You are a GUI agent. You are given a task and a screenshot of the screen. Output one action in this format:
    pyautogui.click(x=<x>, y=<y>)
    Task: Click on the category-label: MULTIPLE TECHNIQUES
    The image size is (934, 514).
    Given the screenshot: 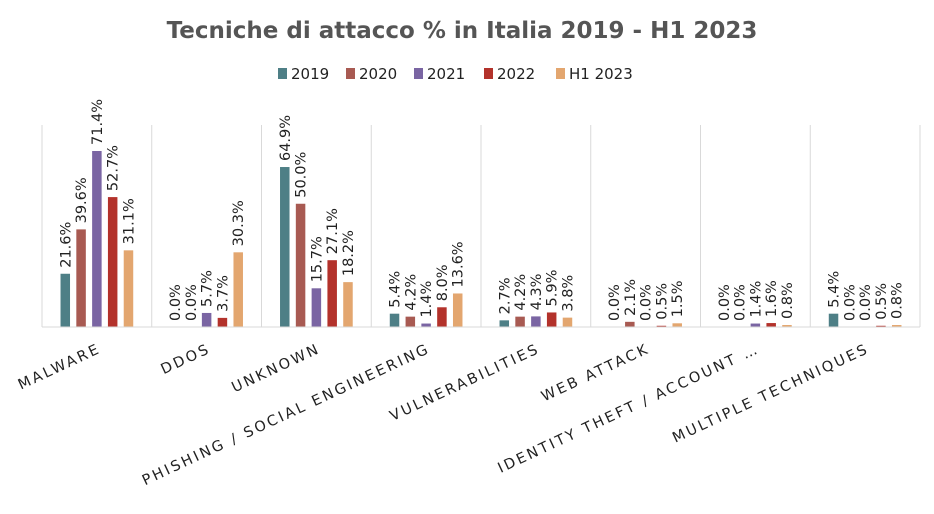 What is the action you would take?
    pyautogui.click(x=771, y=393)
    